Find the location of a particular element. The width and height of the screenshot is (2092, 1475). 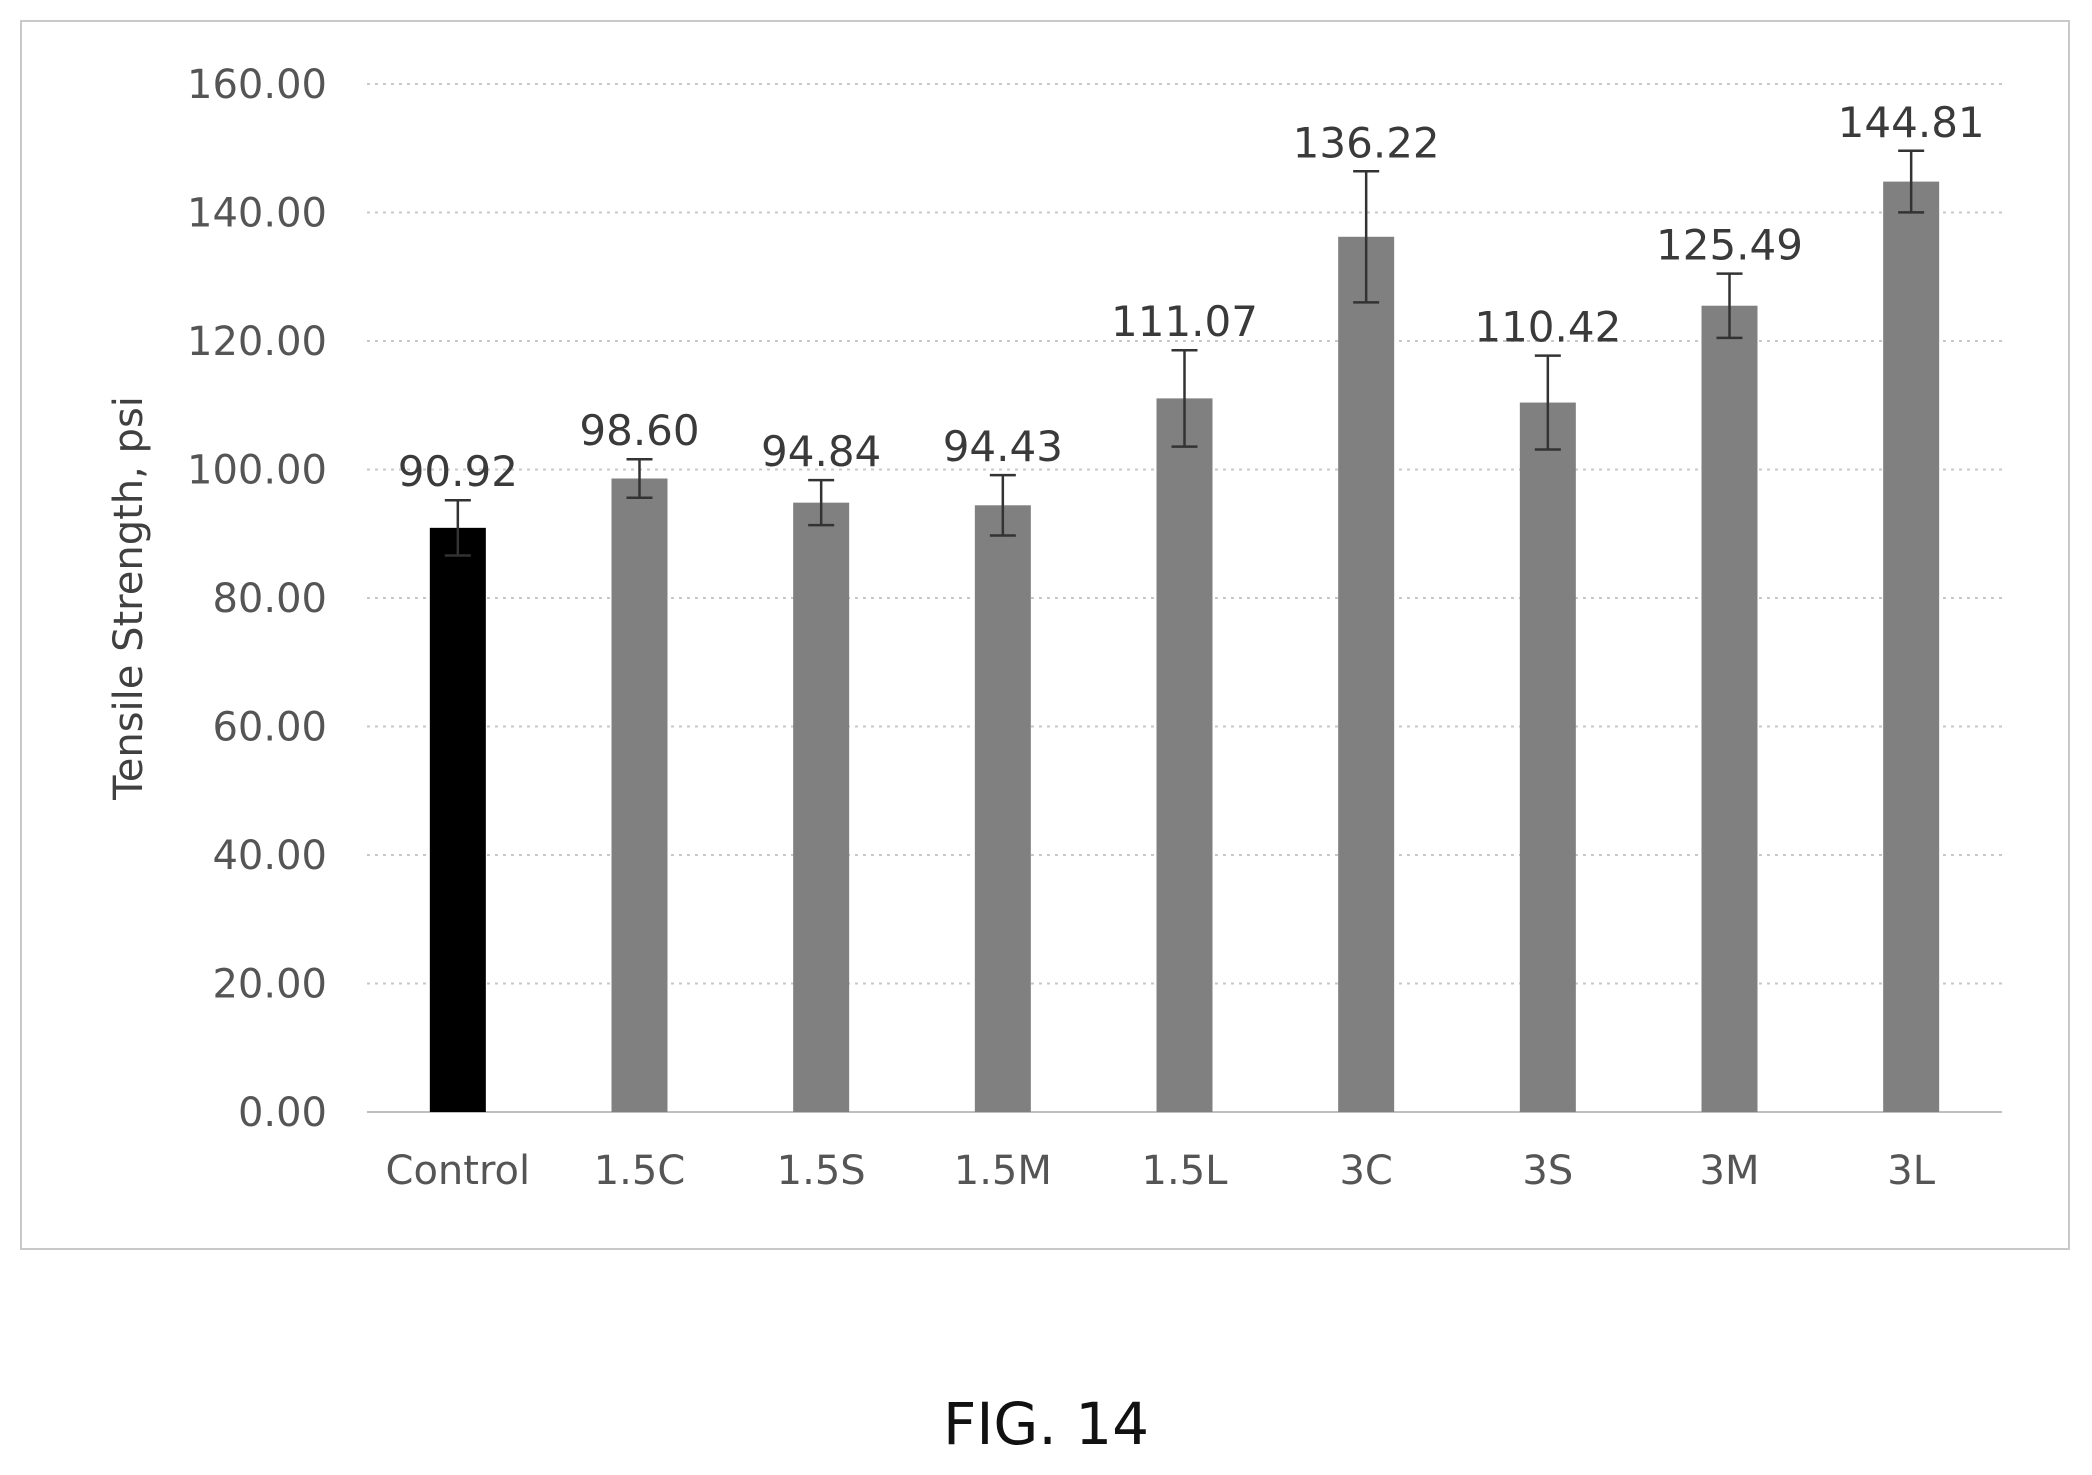

y-tick-label: 40.00 is located at coordinates (269, 856).